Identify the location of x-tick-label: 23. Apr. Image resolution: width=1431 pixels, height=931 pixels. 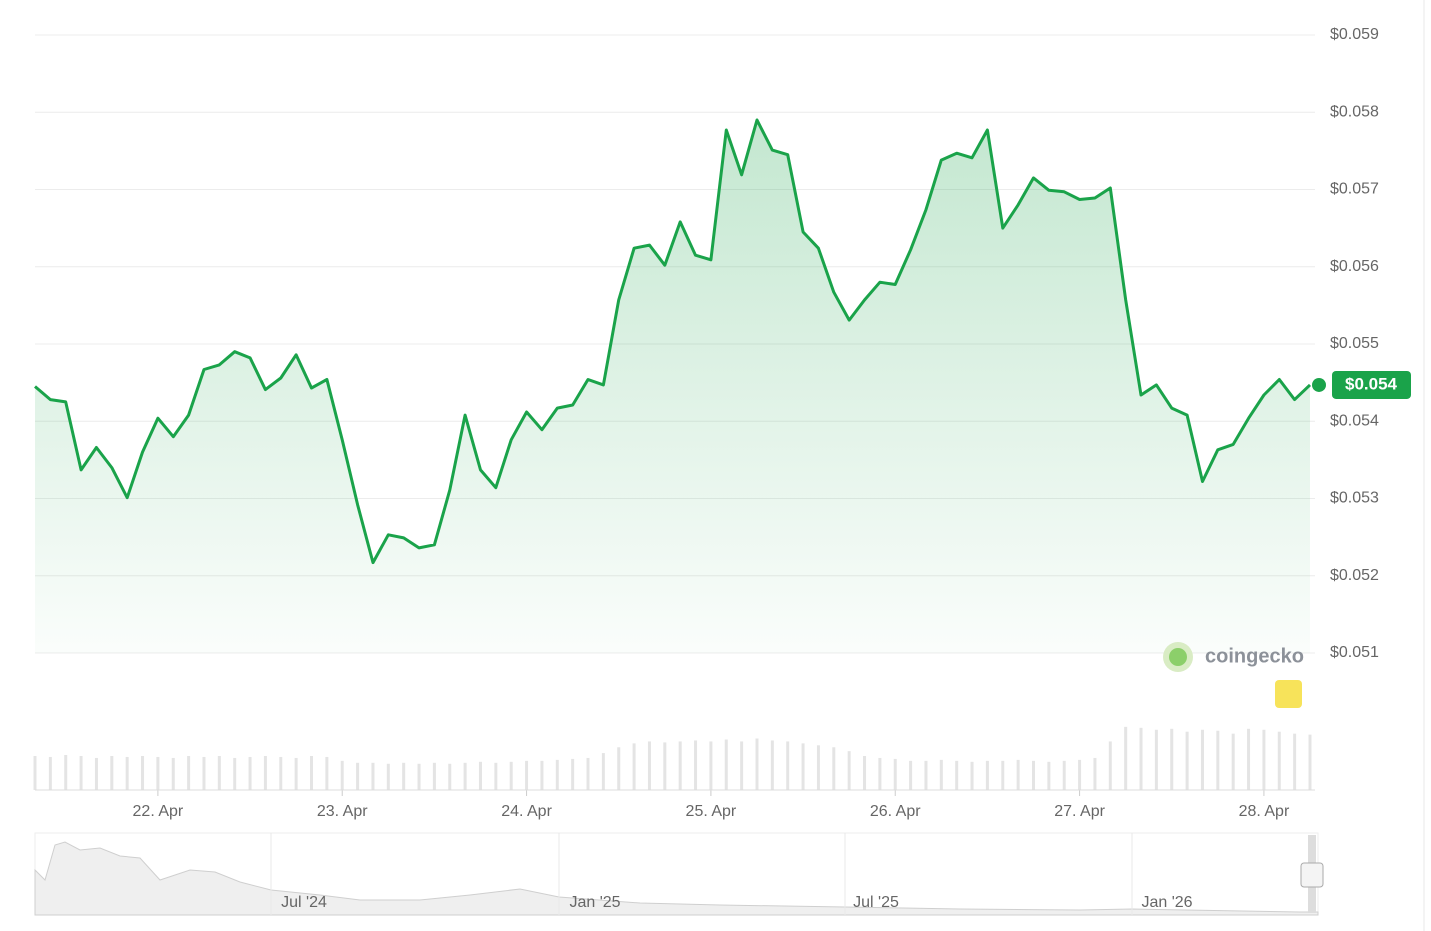
(342, 811).